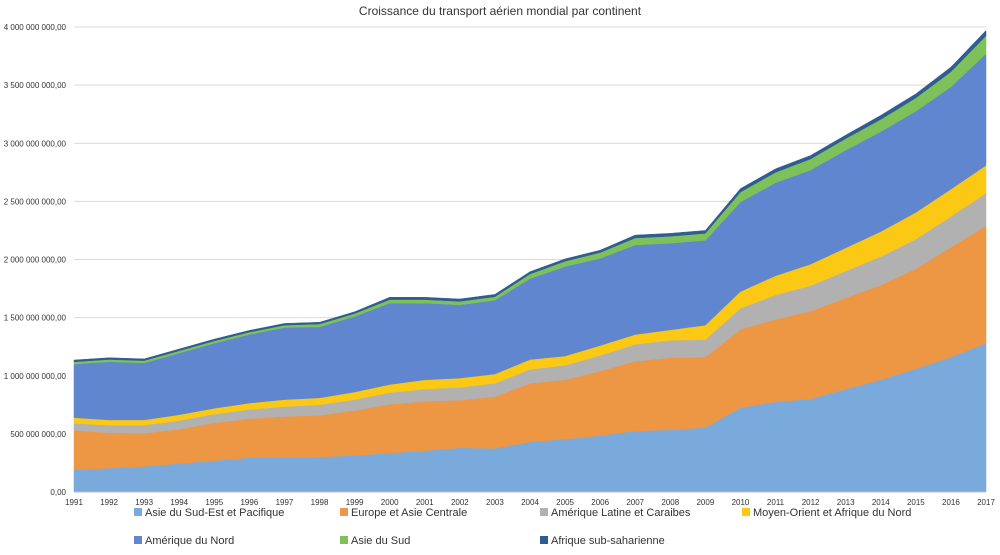 Image resolution: width=1000 pixels, height=555 pixels. I want to click on y-tick-label: 3 500 000 000,00, so click(35, 85).